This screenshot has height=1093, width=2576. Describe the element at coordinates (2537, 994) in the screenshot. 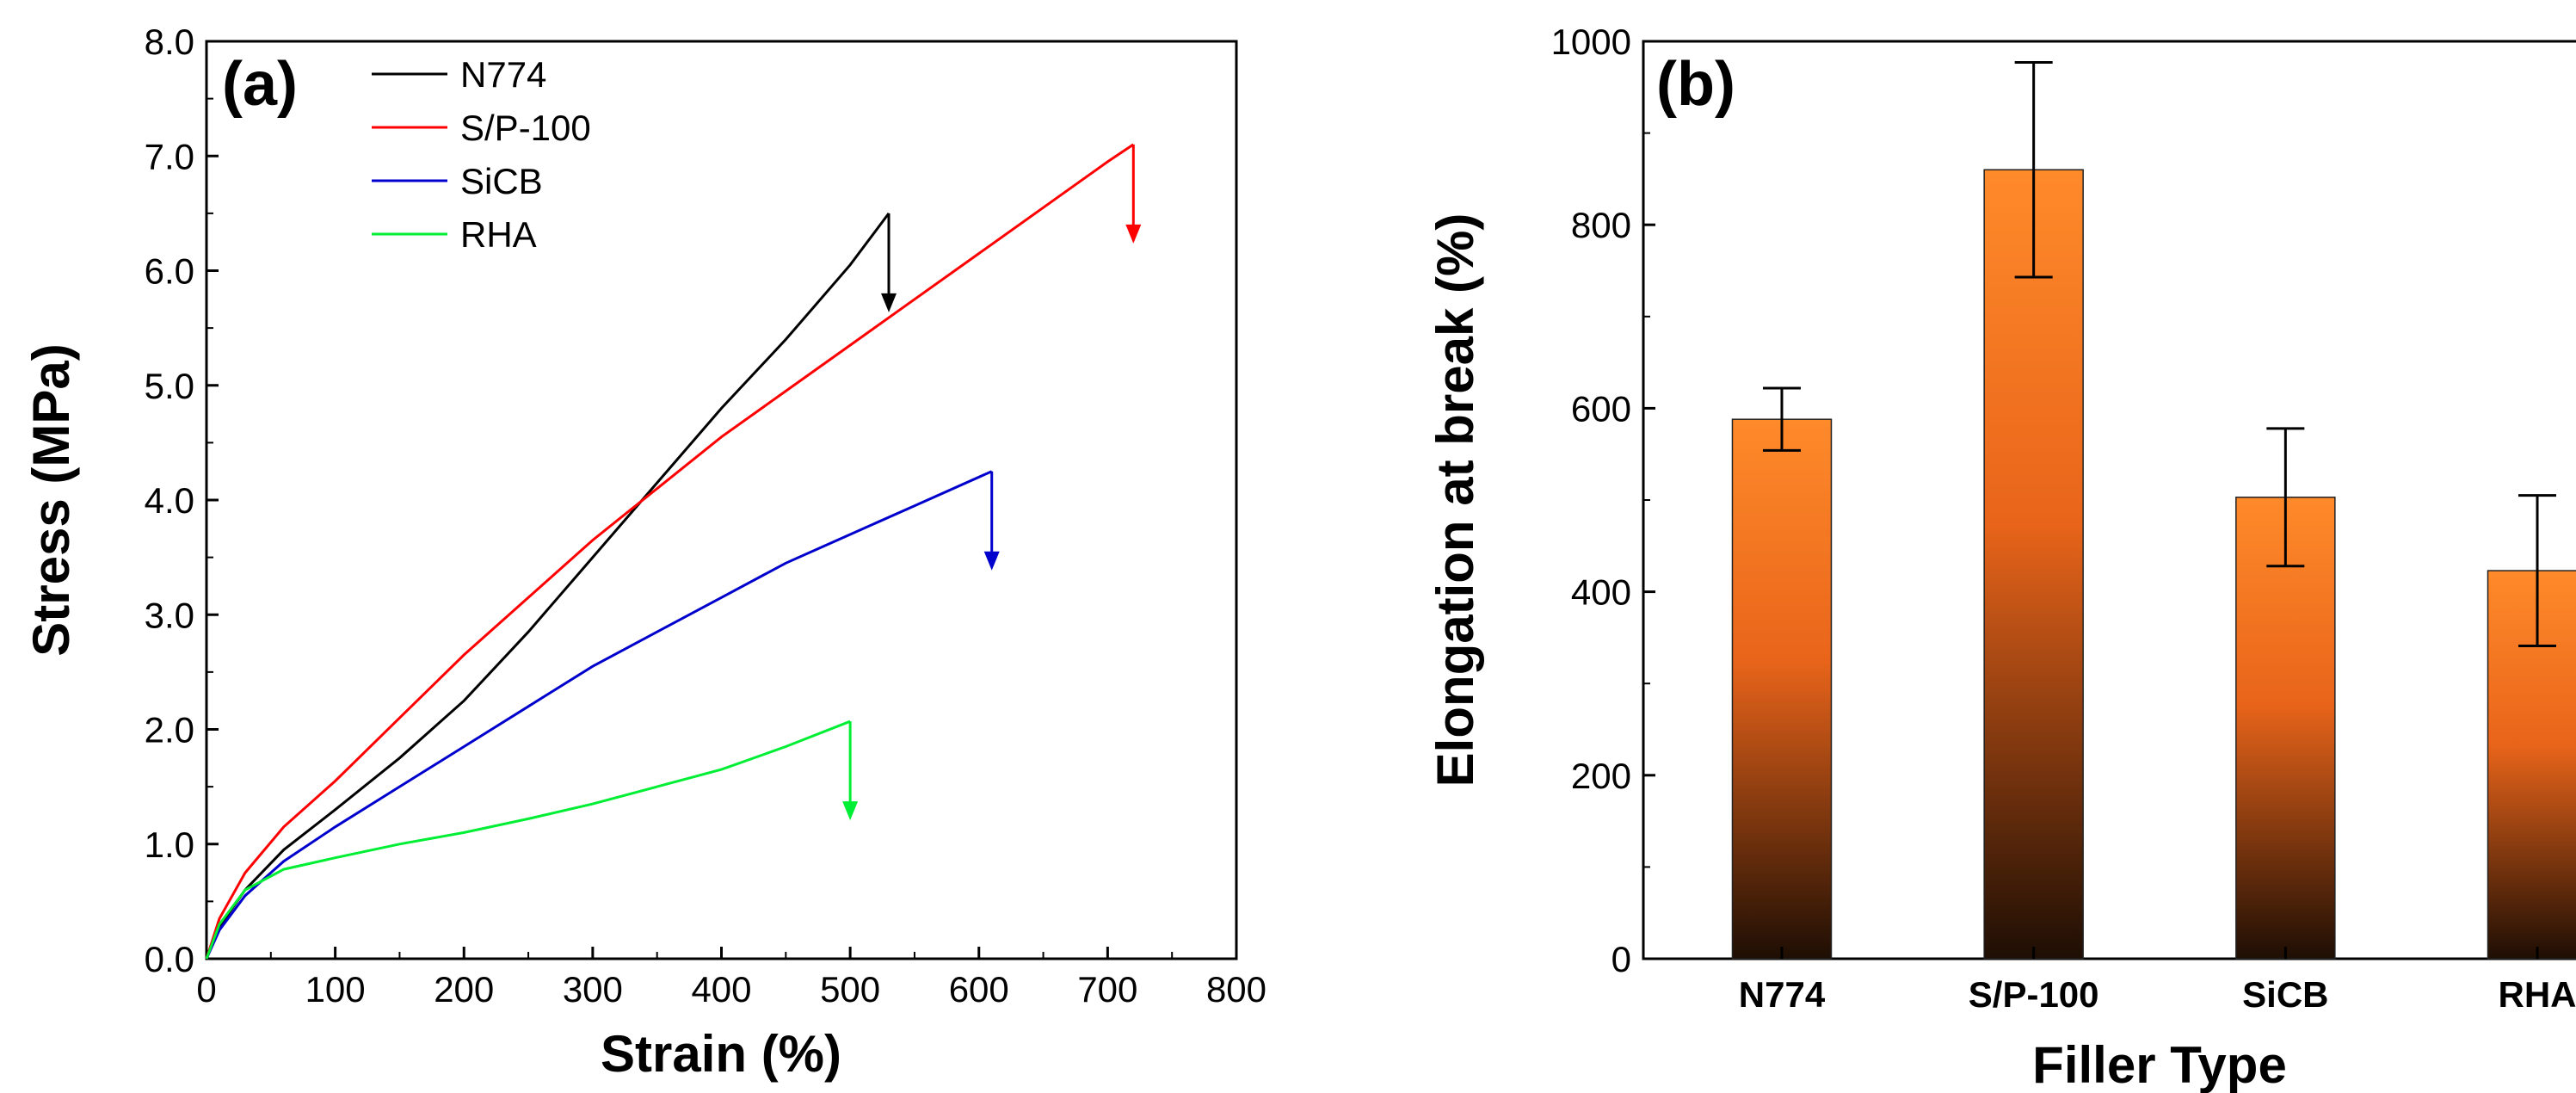

I see `x-category-label: RHA` at that location.